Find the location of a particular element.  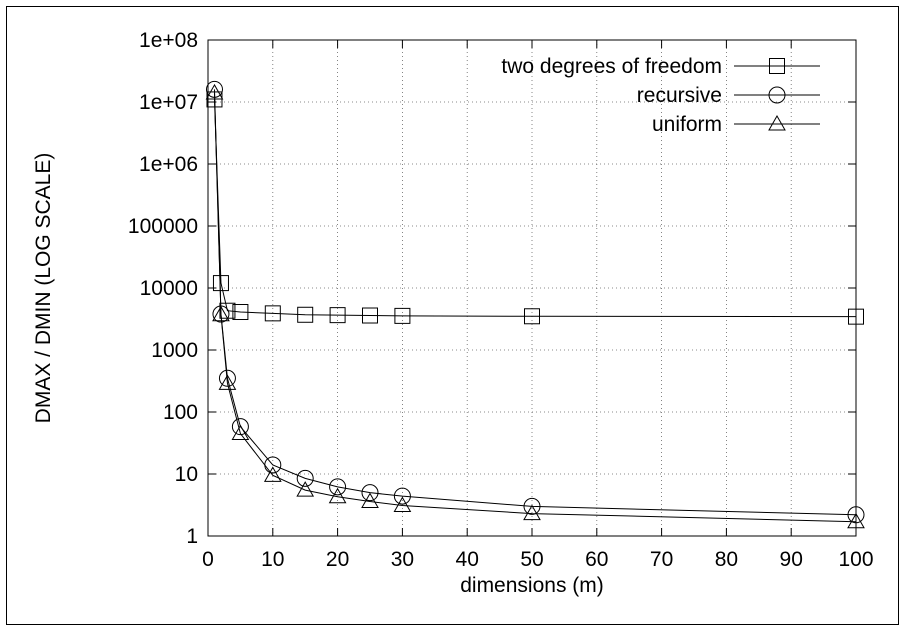

x-tick-label: 10 is located at coordinates (272, 559).